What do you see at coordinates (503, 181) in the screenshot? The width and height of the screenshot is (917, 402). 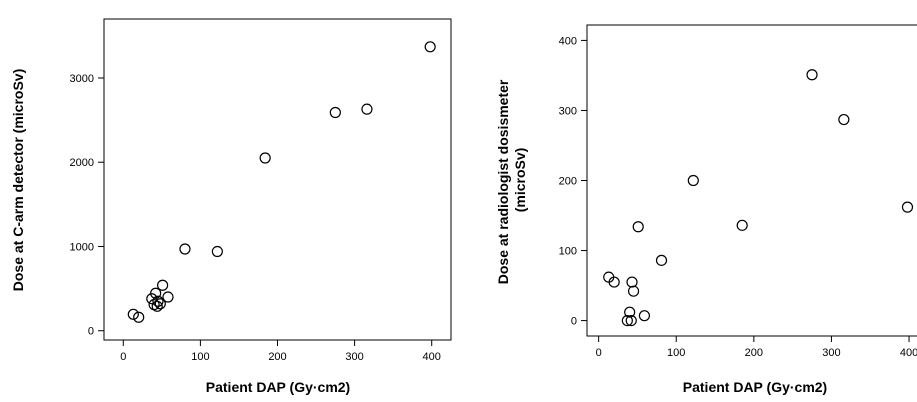 I see `y-axis-label-right-line1: Dose at radiologist dosismeter` at bounding box center [503, 181].